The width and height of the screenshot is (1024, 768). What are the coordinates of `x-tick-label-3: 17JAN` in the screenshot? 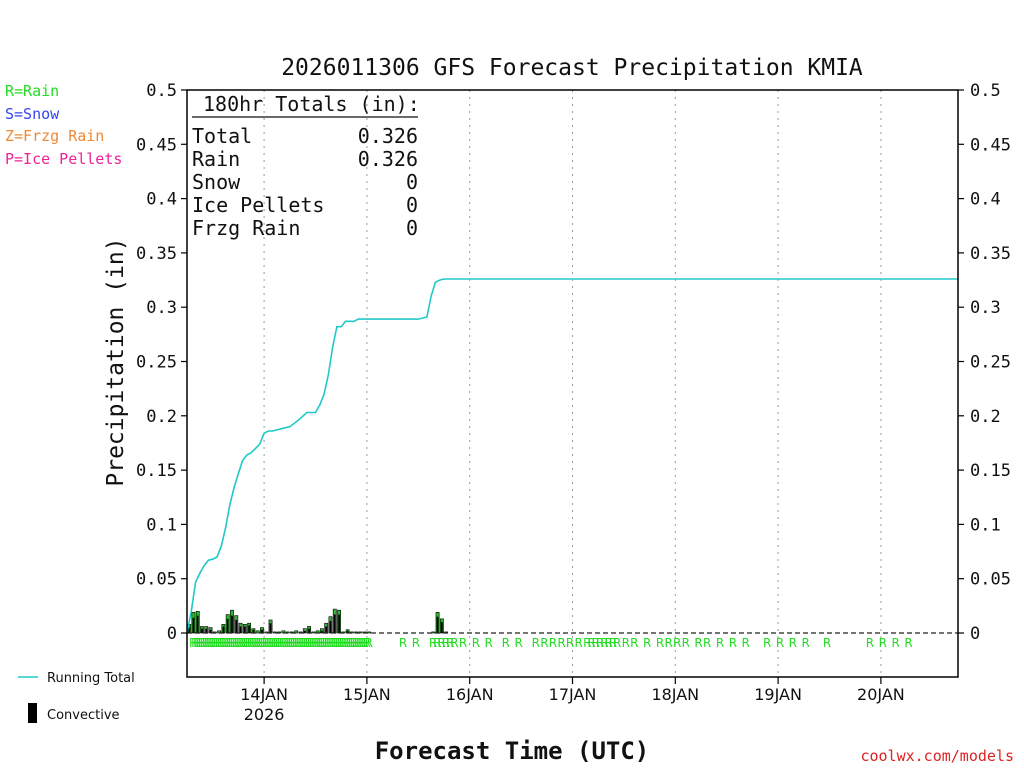 It's located at (573, 694).